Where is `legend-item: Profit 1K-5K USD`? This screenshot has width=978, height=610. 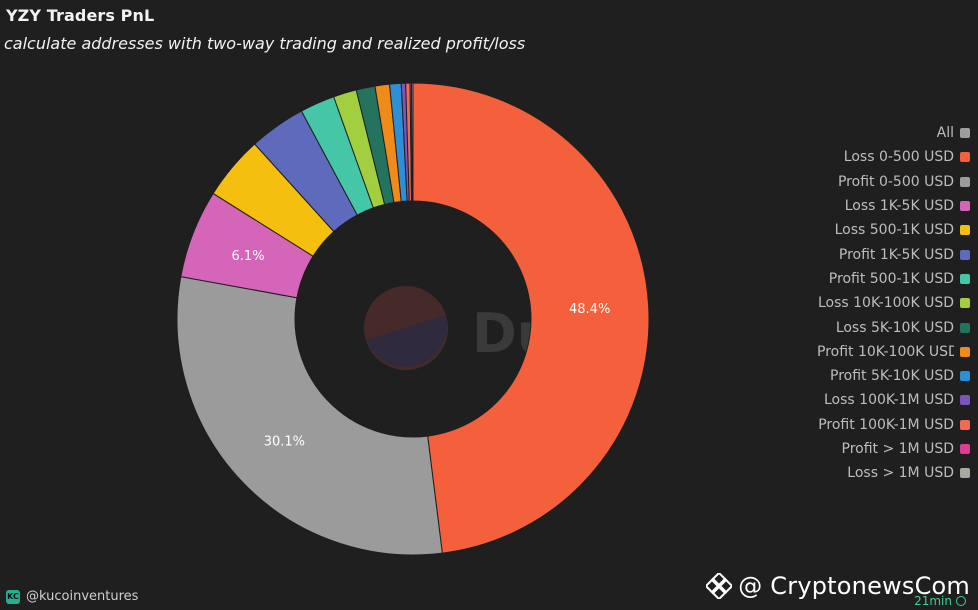
legend-item: Profit 1K-5K USD is located at coordinates (904, 254).